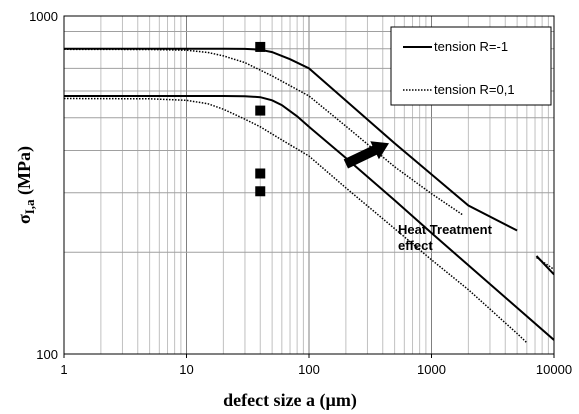 The width and height of the screenshot is (579, 414). I want to click on x-tick-label: 1, so click(63, 369).